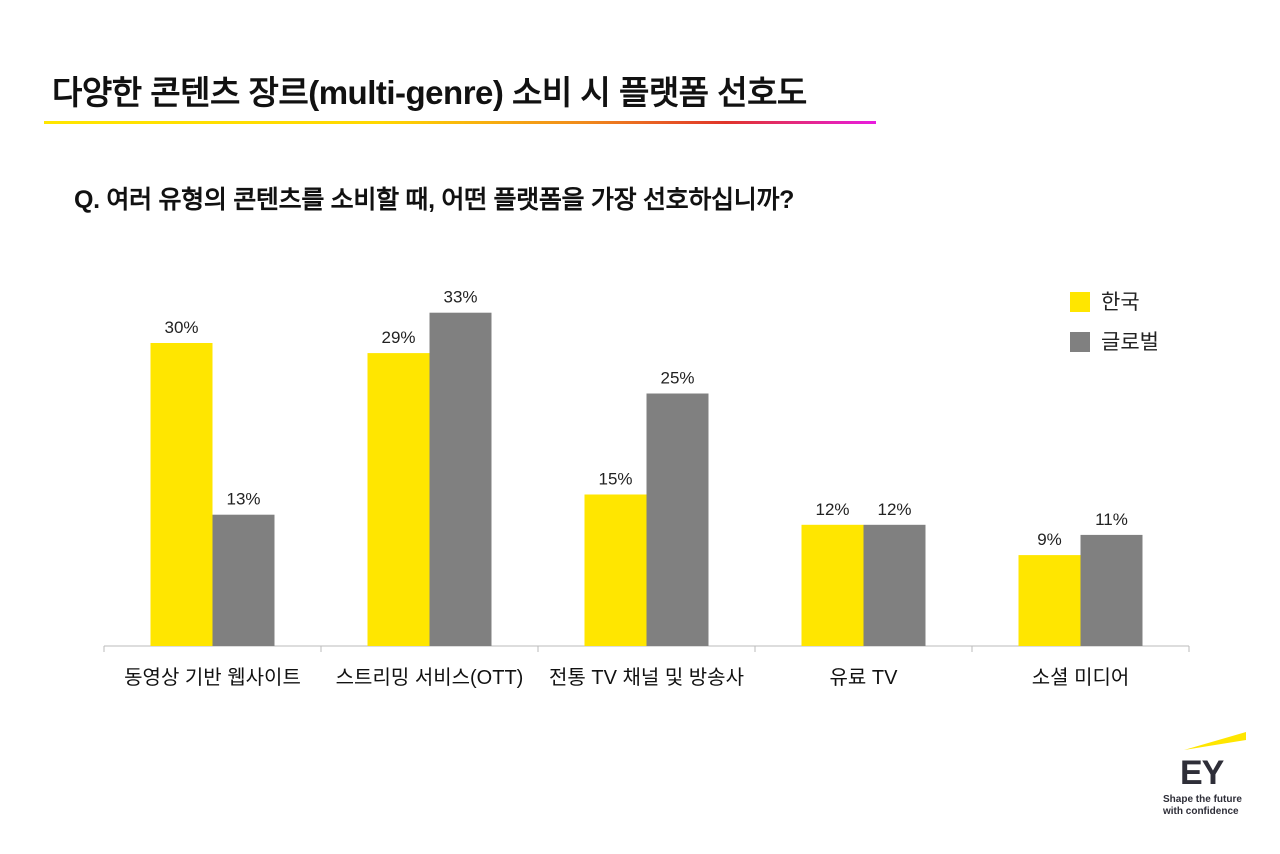  What do you see at coordinates (434, 200) in the screenshot?
I see `survey-question: Q. 여러 유형의 콘텐츠를 소비할 때, 어떤 플랫폼을 가장 선호하십니까?` at bounding box center [434, 200].